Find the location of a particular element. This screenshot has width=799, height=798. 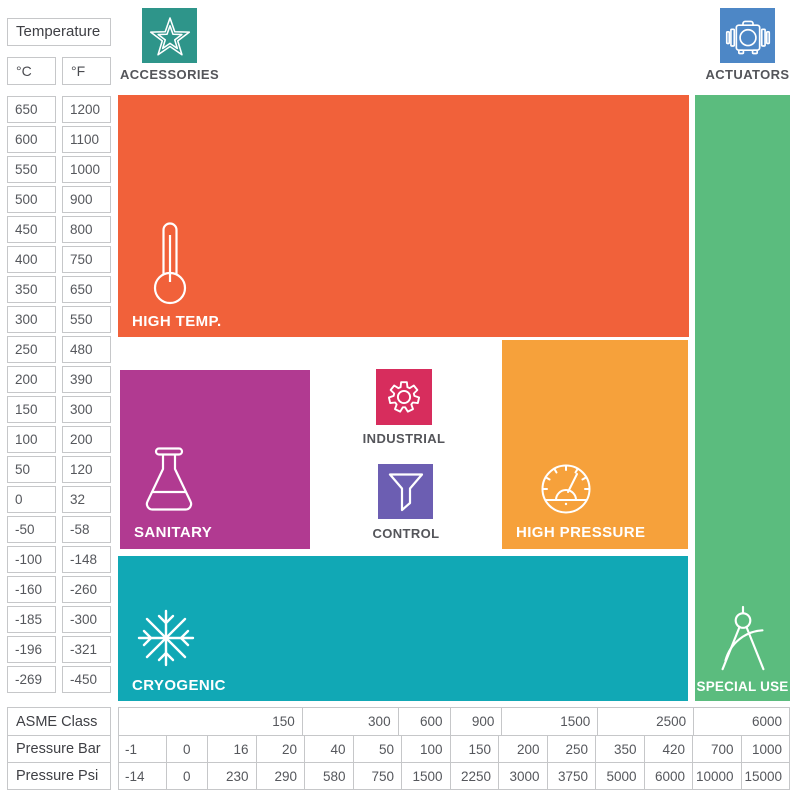

temp-cell-c-10: 150 is located at coordinates (31, 409).